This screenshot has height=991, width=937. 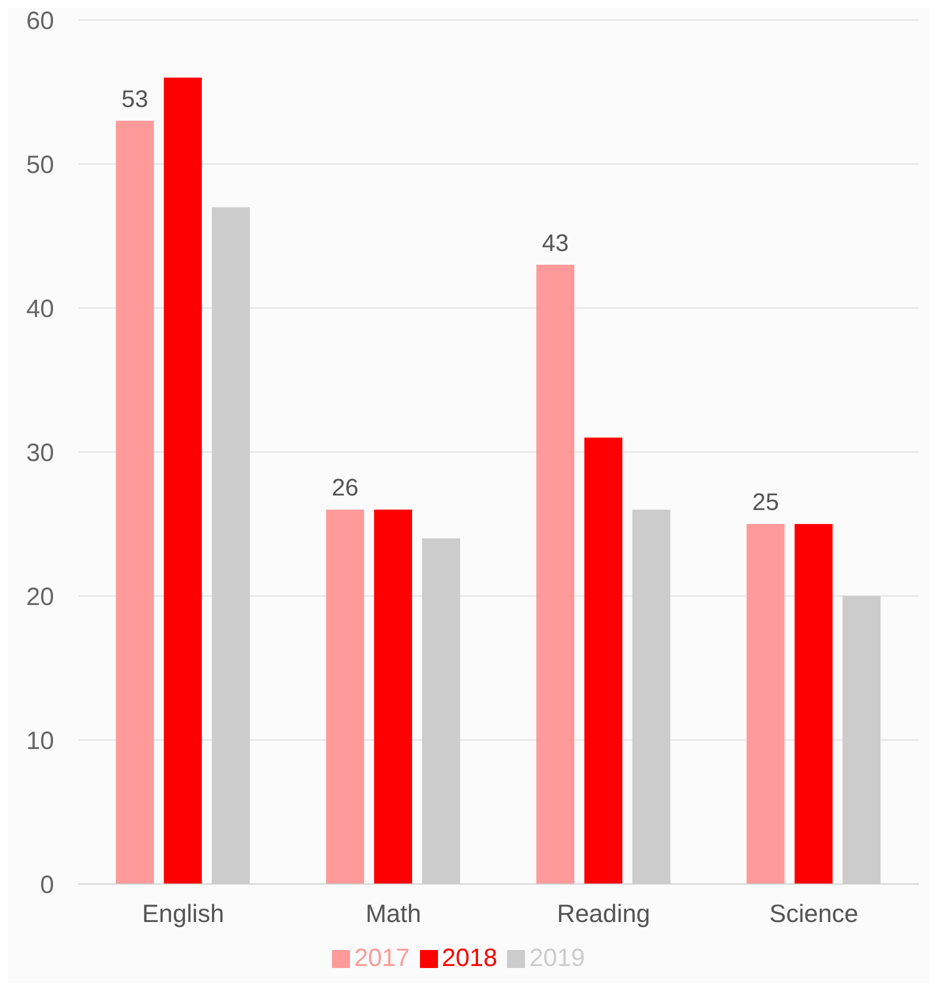 What do you see at coordinates (40, 164) in the screenshot?
I see `y-tick-label: 50` at bounding box center [40, 164].